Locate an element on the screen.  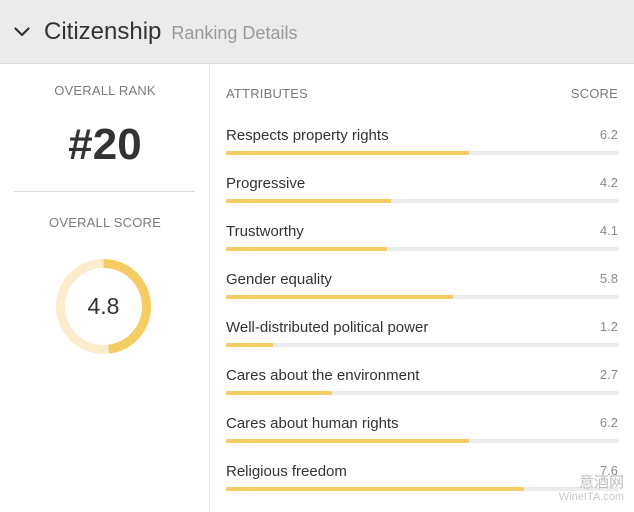
attributes-column-header: ATTRIBUTES is located at coordinates (267, 93).